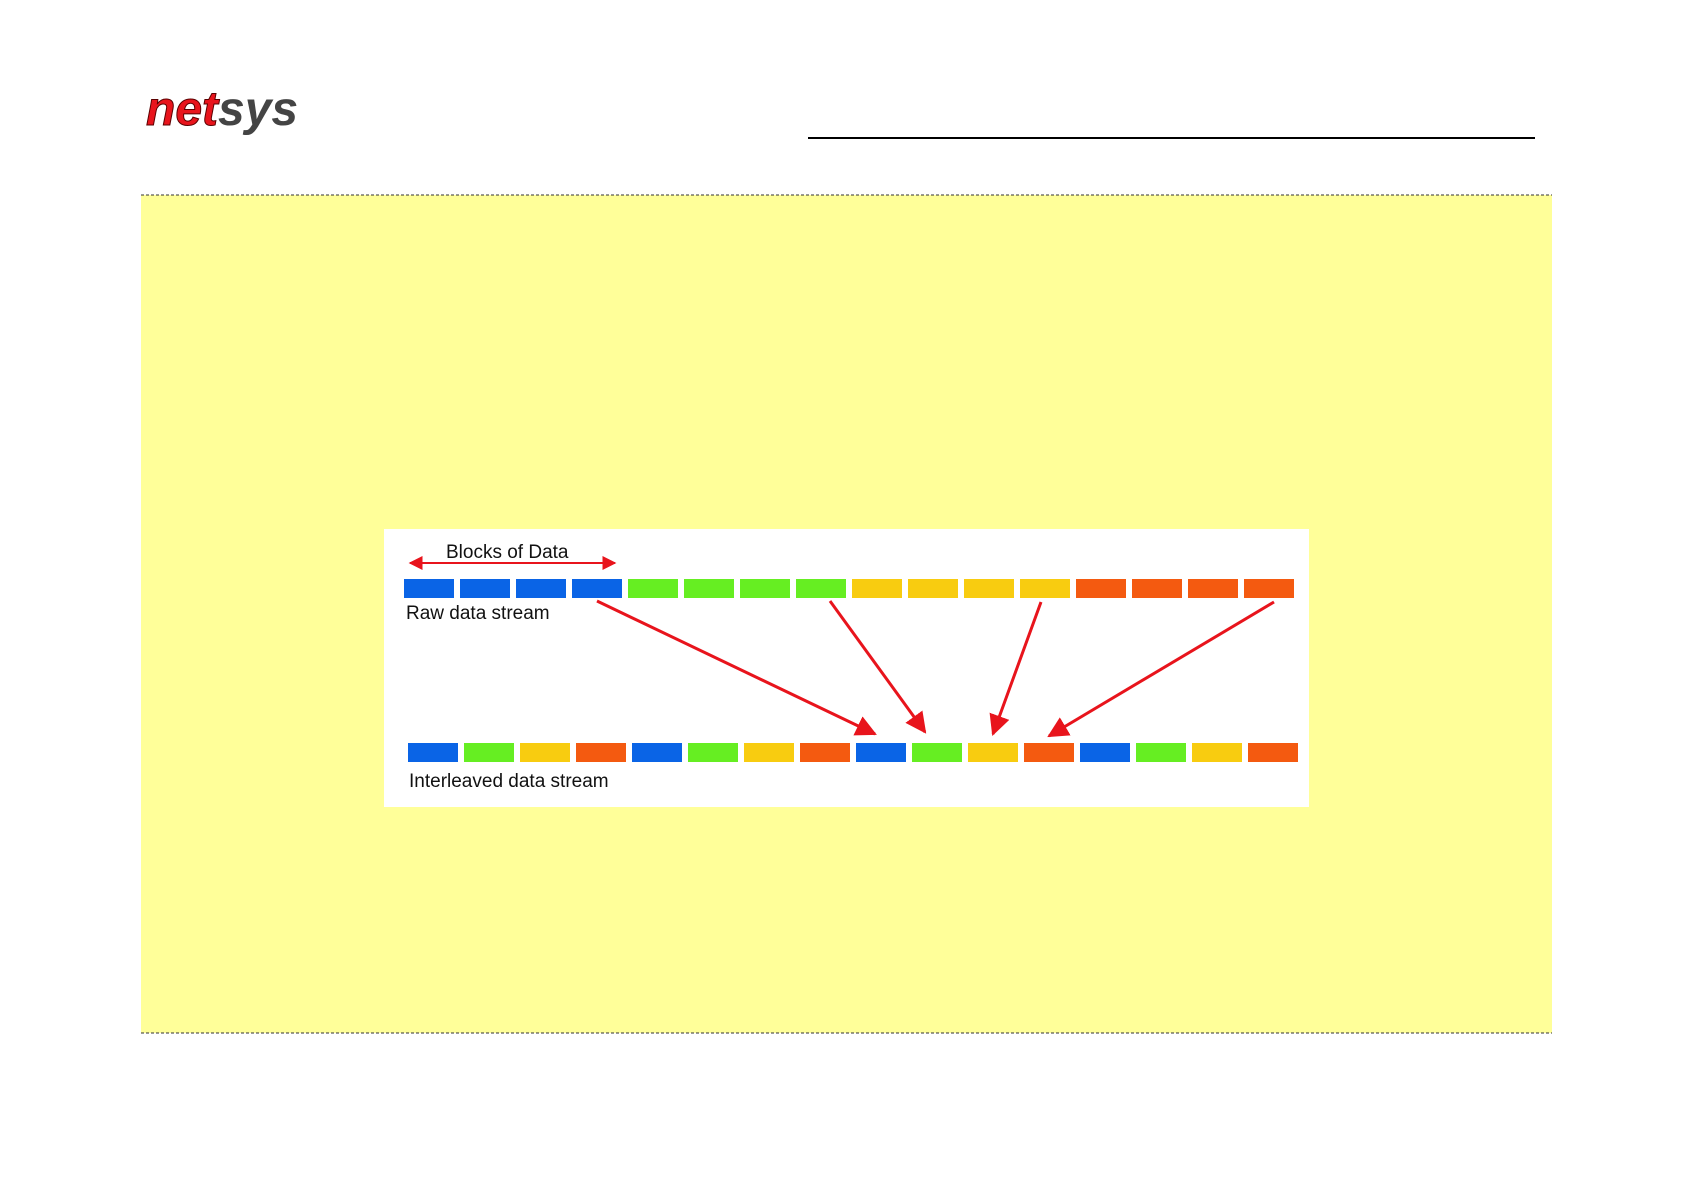  Describe the element at coordinates (935, 668) in the screenshot. I see `arrows` at that location.